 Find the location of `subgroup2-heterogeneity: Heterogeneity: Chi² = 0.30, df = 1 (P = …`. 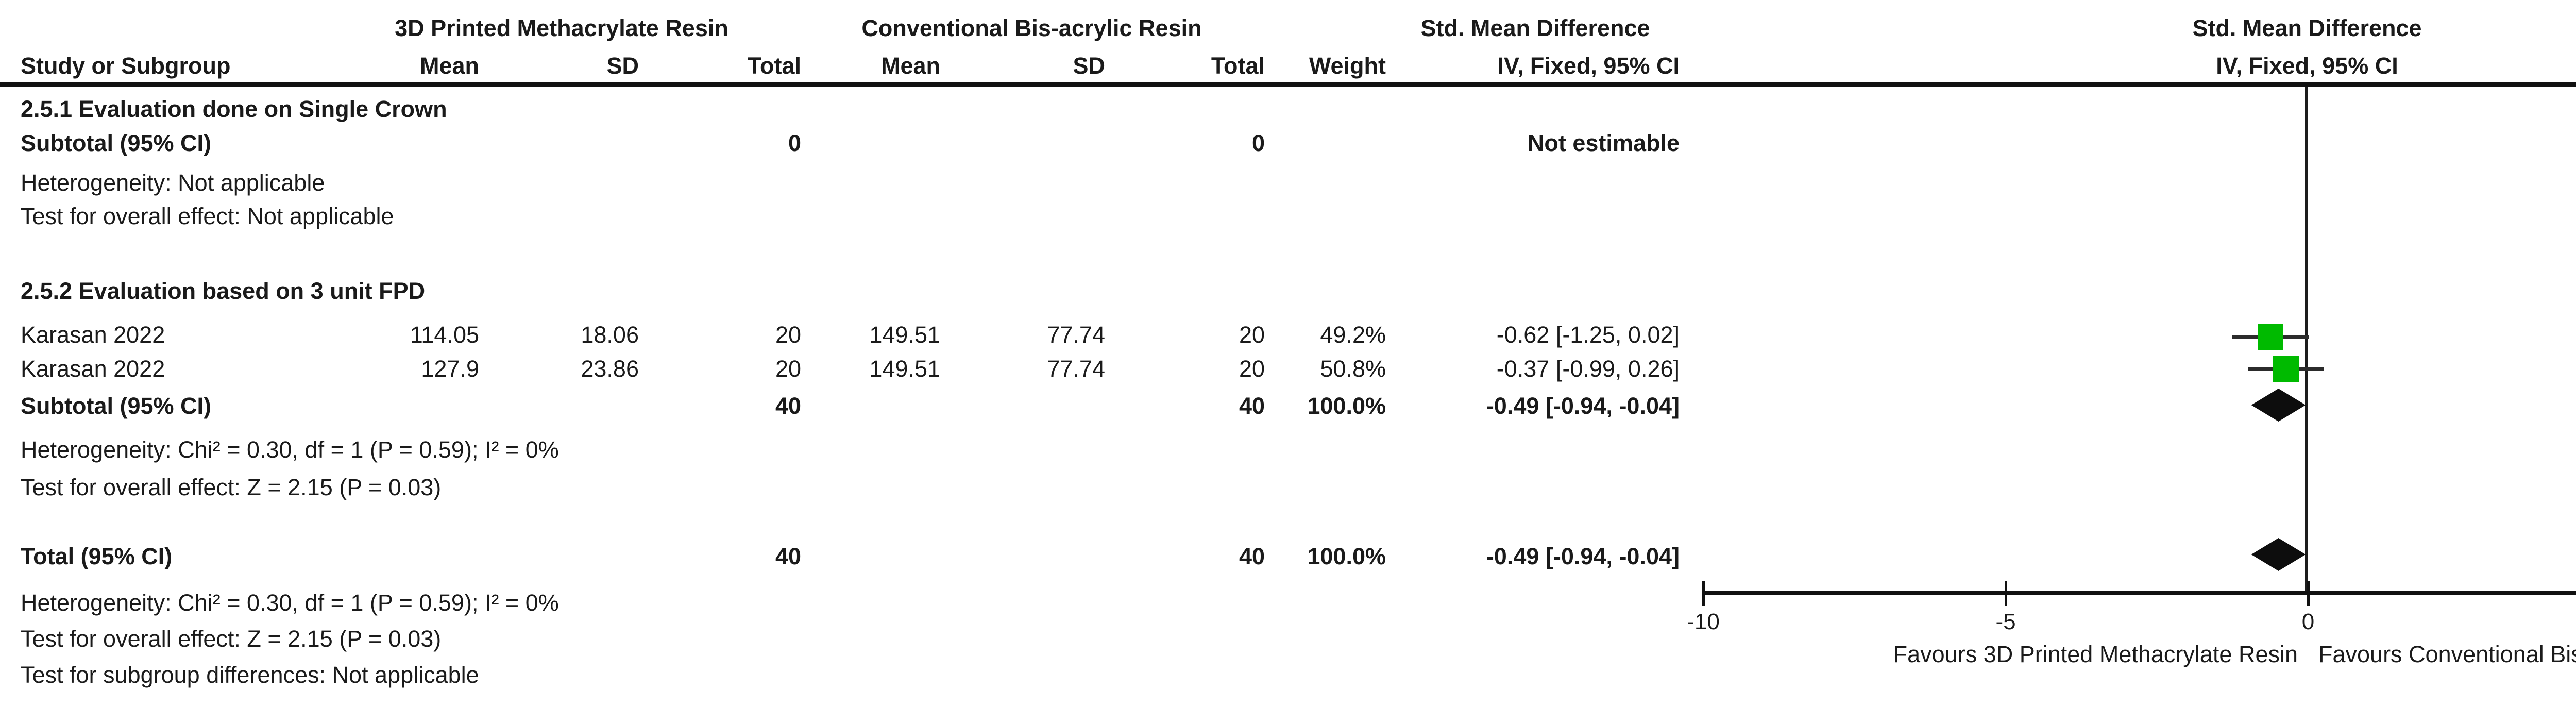

subgroup2-heterogeneity: Heterogeneity: Chi² = 0.30, df = 1 (P = … is located at coordinates (290, 449).